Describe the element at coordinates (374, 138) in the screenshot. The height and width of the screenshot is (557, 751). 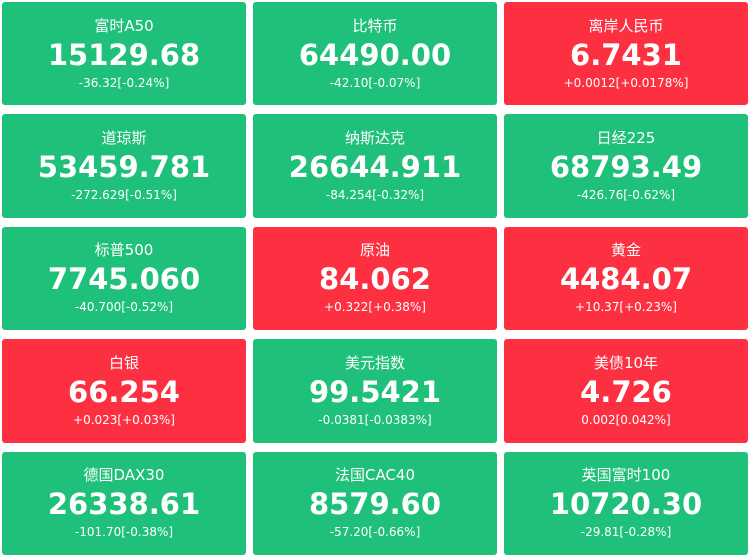
I see `quote-name: 纳斯达克` at that location.